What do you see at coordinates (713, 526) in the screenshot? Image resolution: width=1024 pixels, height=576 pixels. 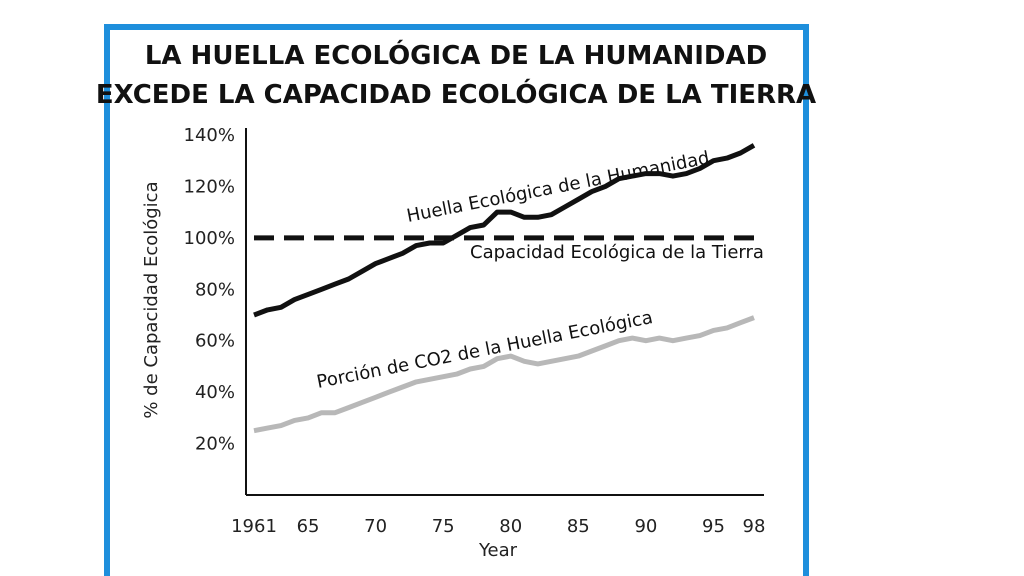 I see `x-tick-label: 95` at bounding box center [713, 526].